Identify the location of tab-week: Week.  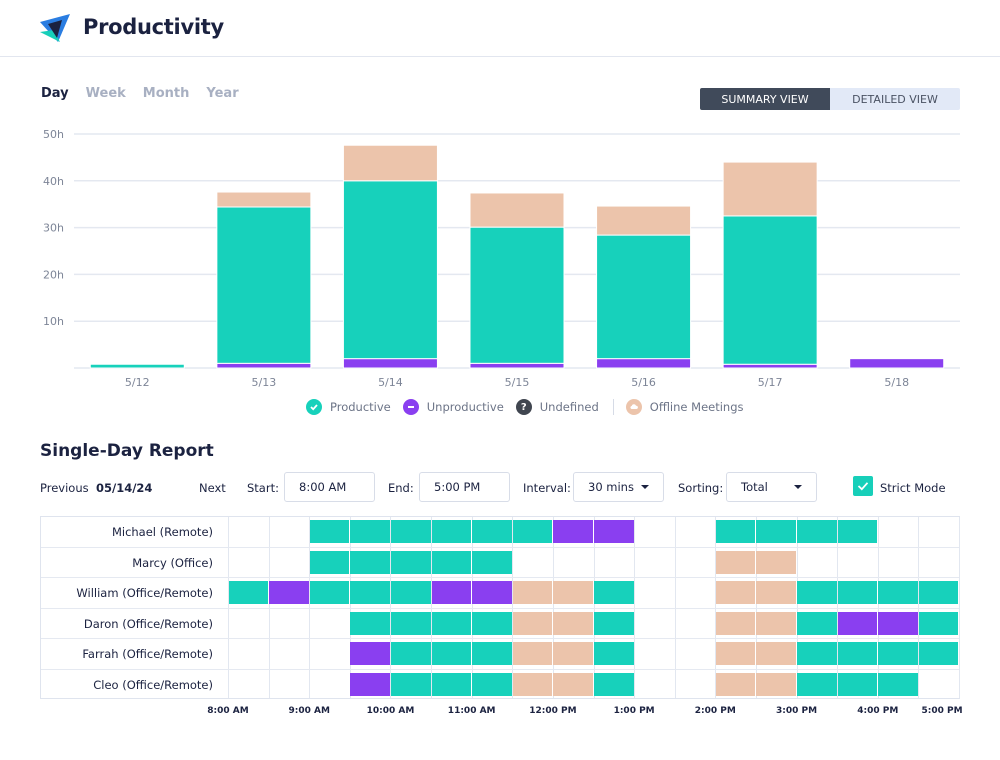
(105, 93).